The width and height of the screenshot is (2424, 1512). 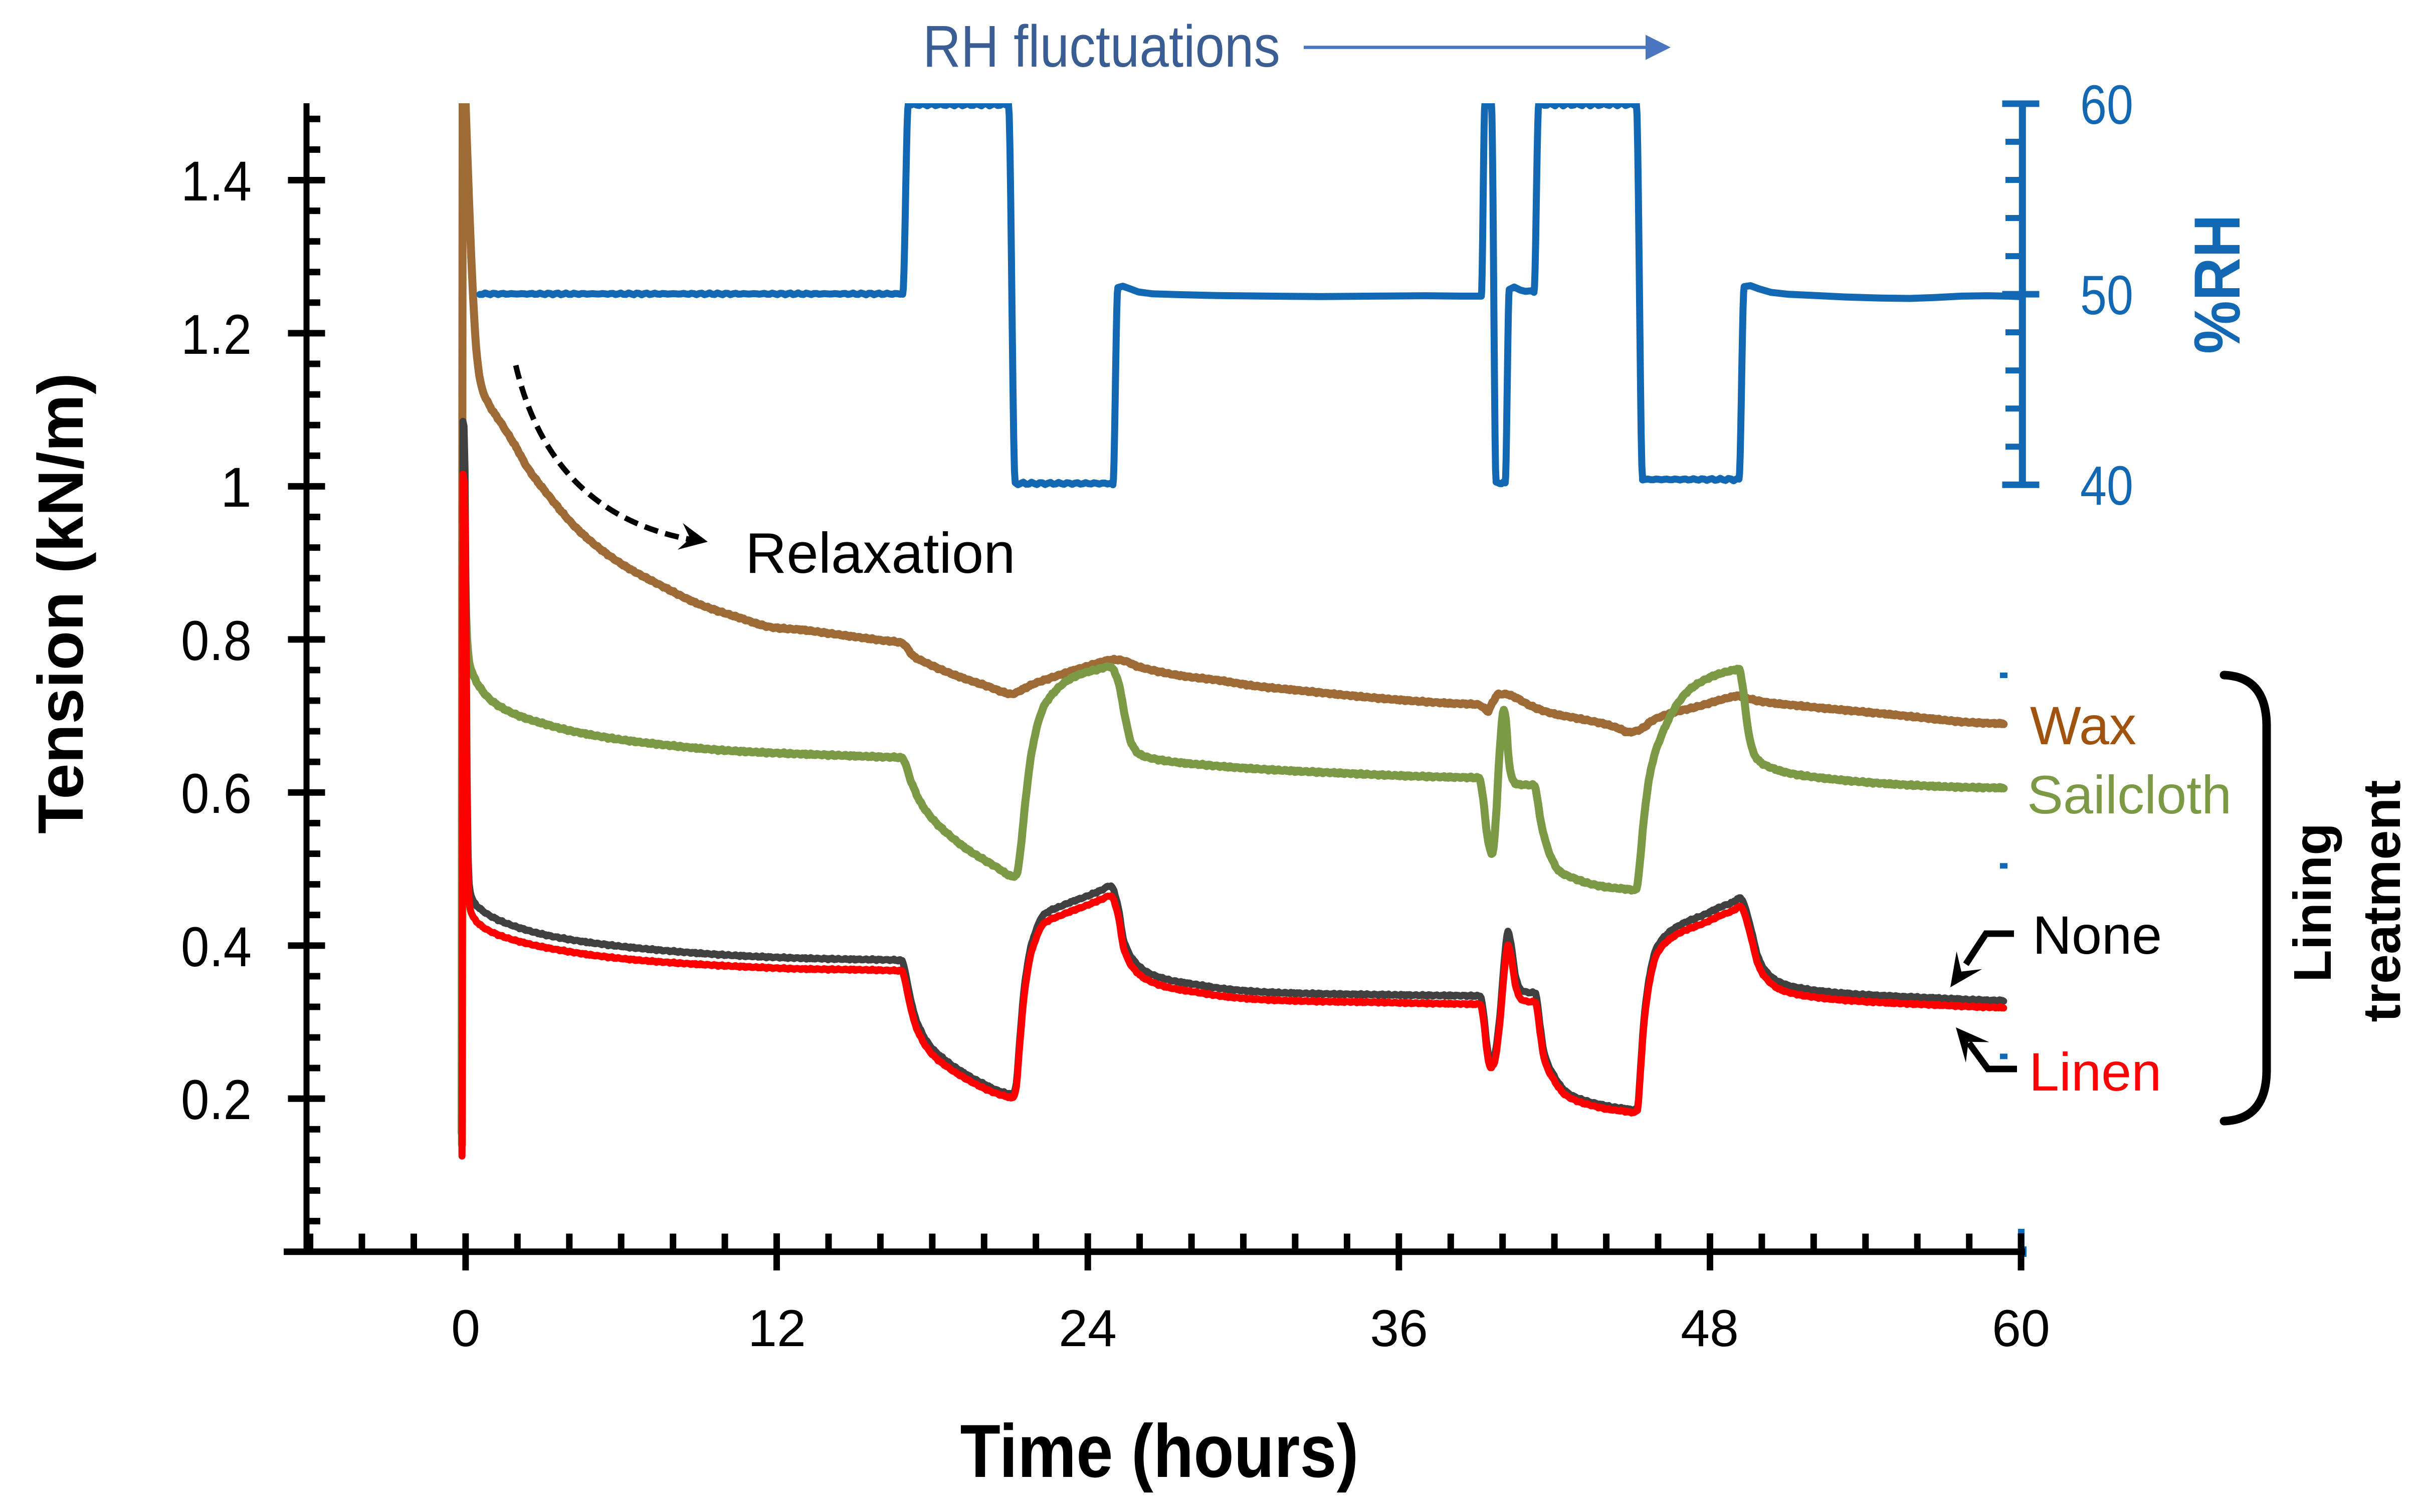 What do you see at coordinates (2312, 902) in the screenshot?
I see `svg-text: Lining` at bounding box center [2312, 902].